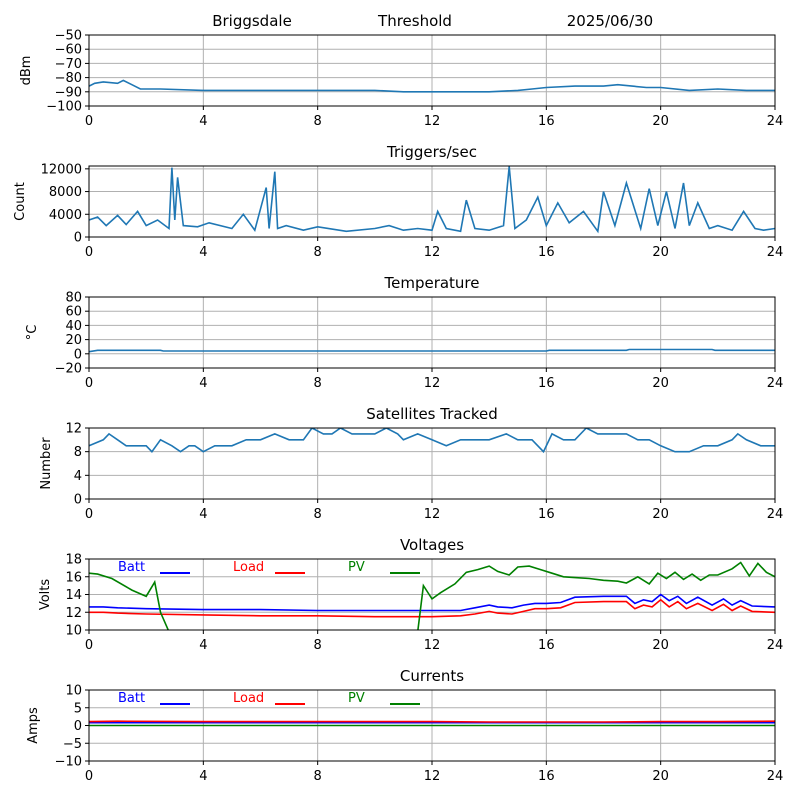 Image resolution: width=800 pixels, height=800 pixels. What do you see at coordinates (73, 560) in the screenshot?
I see `y-tick-label: 18` at bounding box center [73, 560].